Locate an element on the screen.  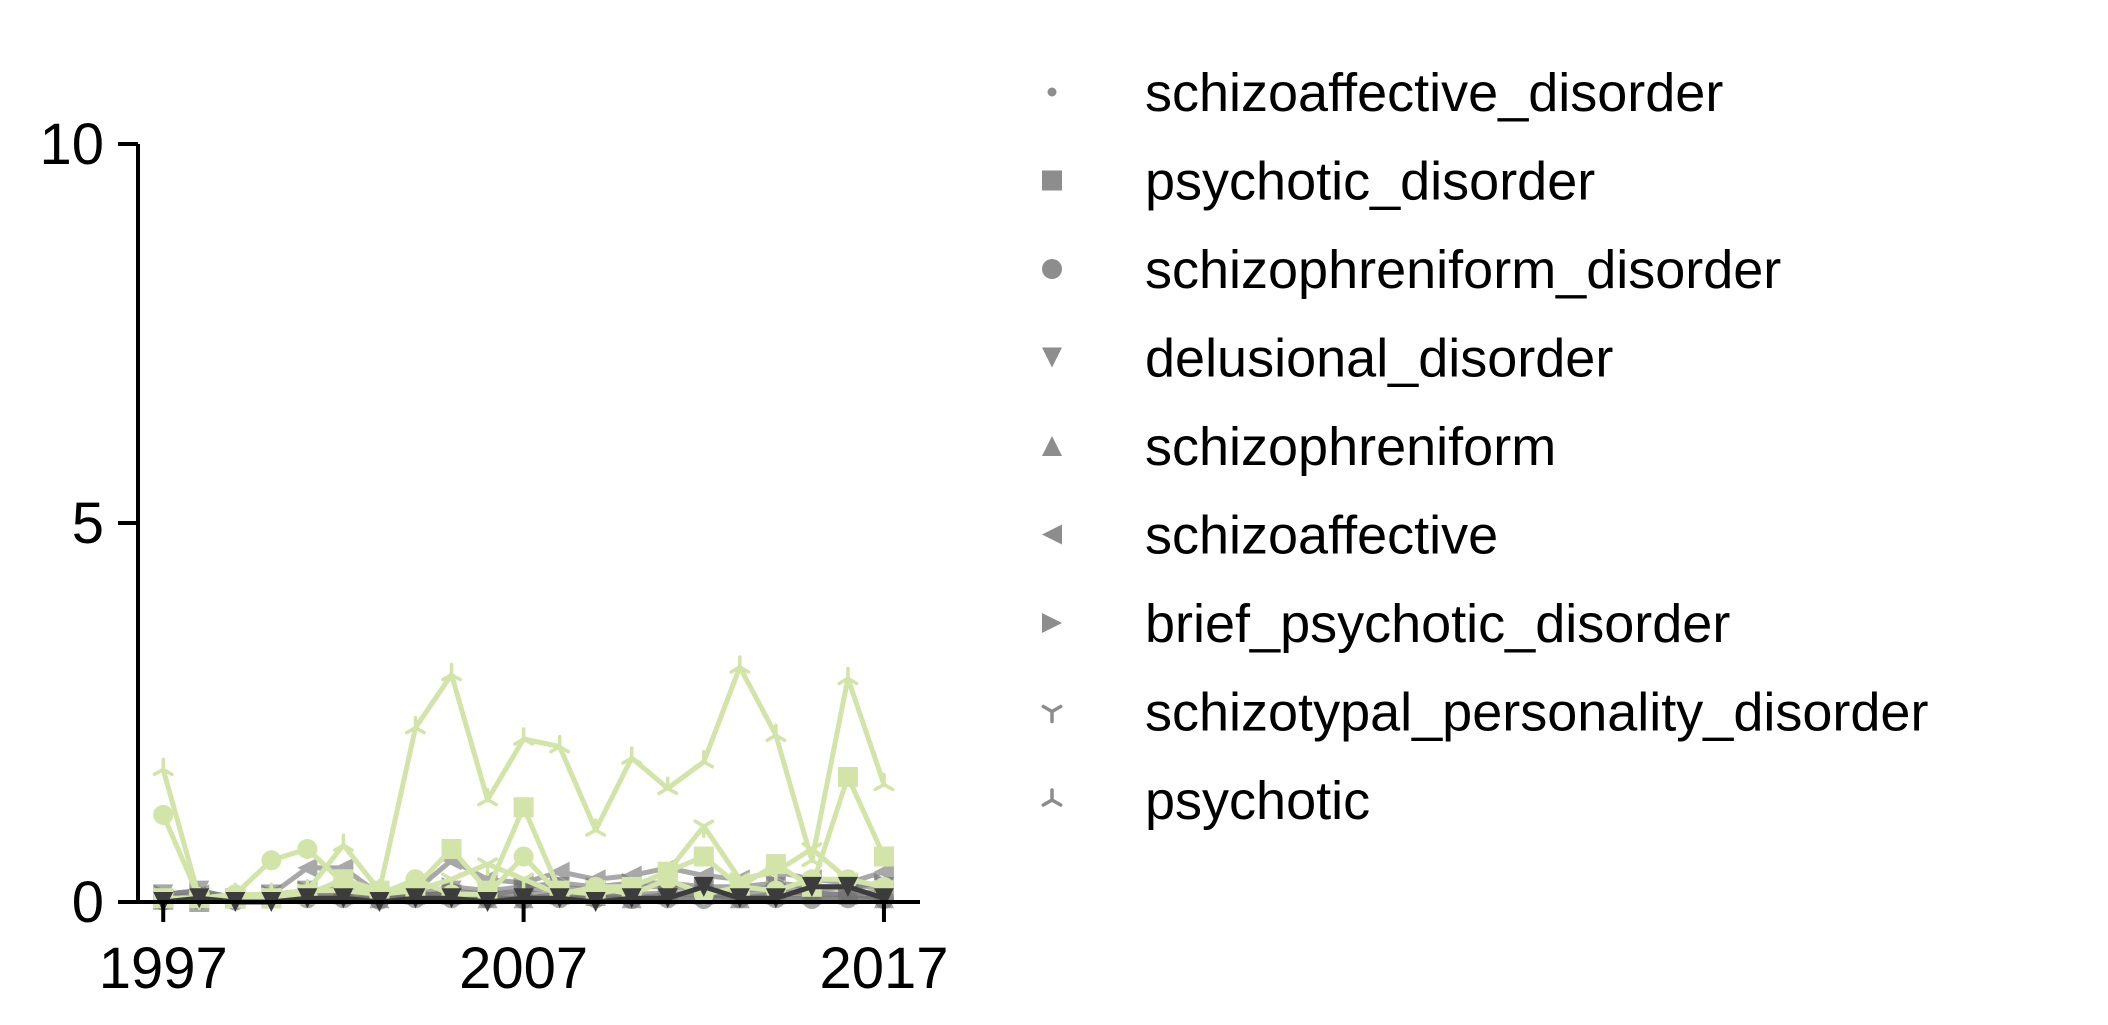
legend-label: schizotypal_personality_disorder is located at coordinates (1536, 713).